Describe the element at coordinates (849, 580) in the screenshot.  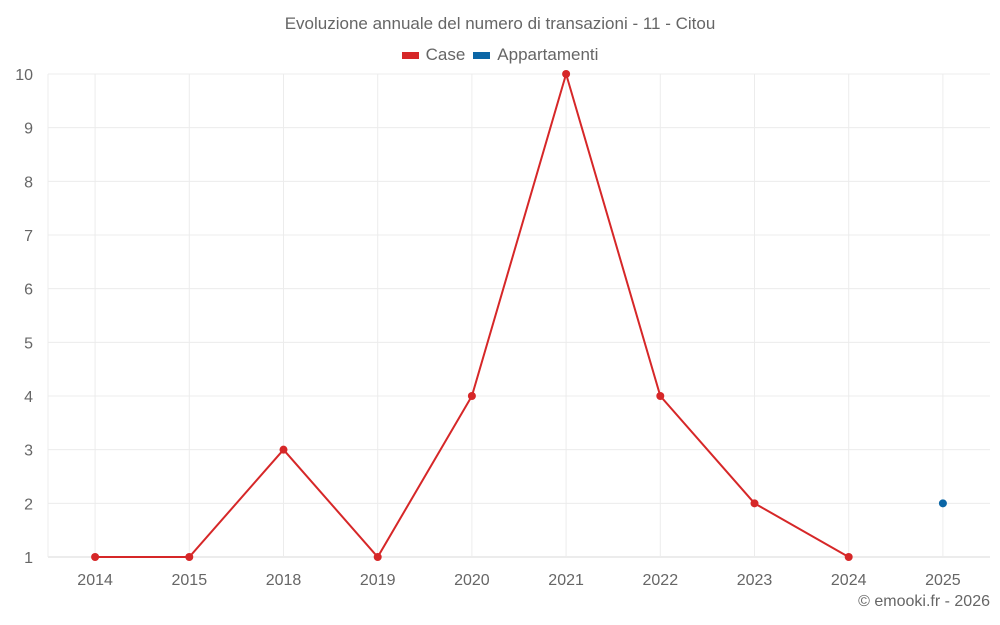
I see `x-tick-label: 2024` at that location.